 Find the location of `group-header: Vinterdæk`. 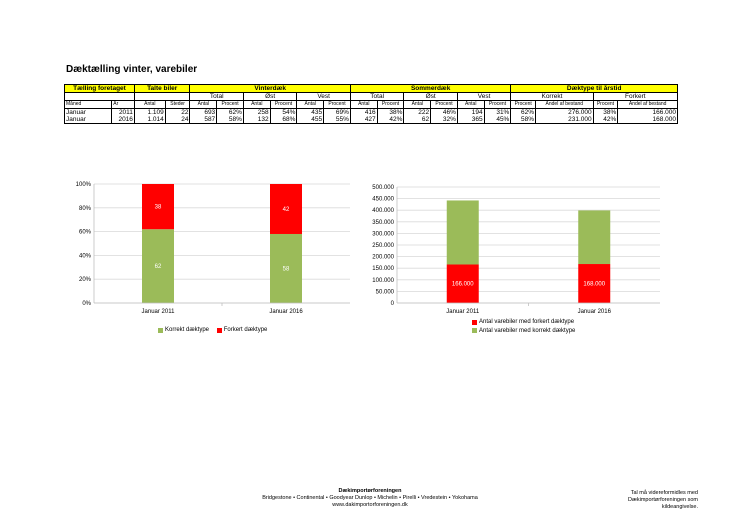

group-header: Vinterdæk is located at coordinates (270, 88).